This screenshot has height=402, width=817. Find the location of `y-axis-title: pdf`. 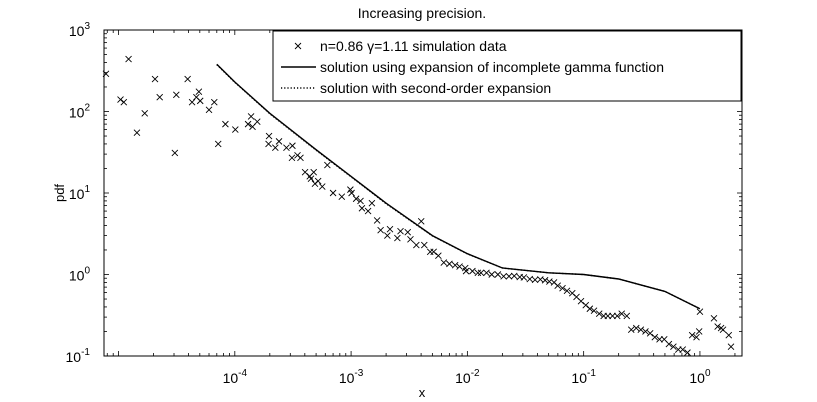

y-axis-title: pdf is located at coordinates (59, 193).